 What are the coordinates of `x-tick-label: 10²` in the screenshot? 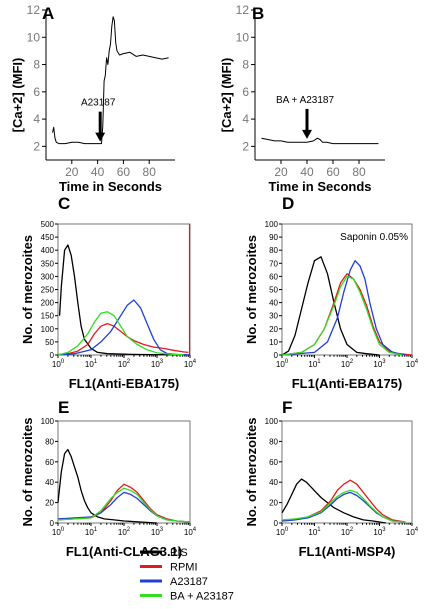 It's located at (124, 364).